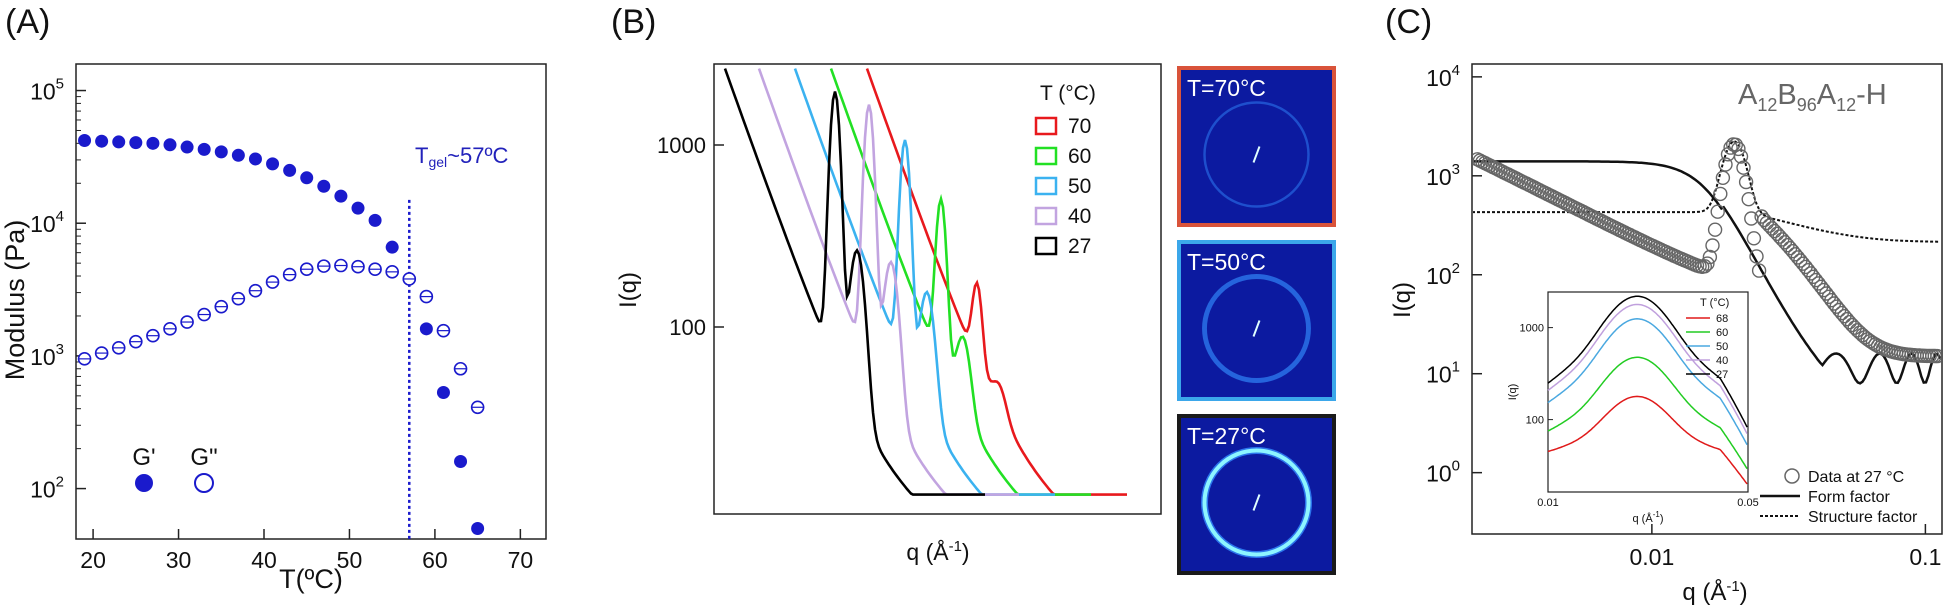 This screenshot has height=608, width=1949. What do you see at coordinates (1402, 300) in the screenshot?
I see `panel-c-y-axis-label: I(q)` at bounding box center [1402, 300].